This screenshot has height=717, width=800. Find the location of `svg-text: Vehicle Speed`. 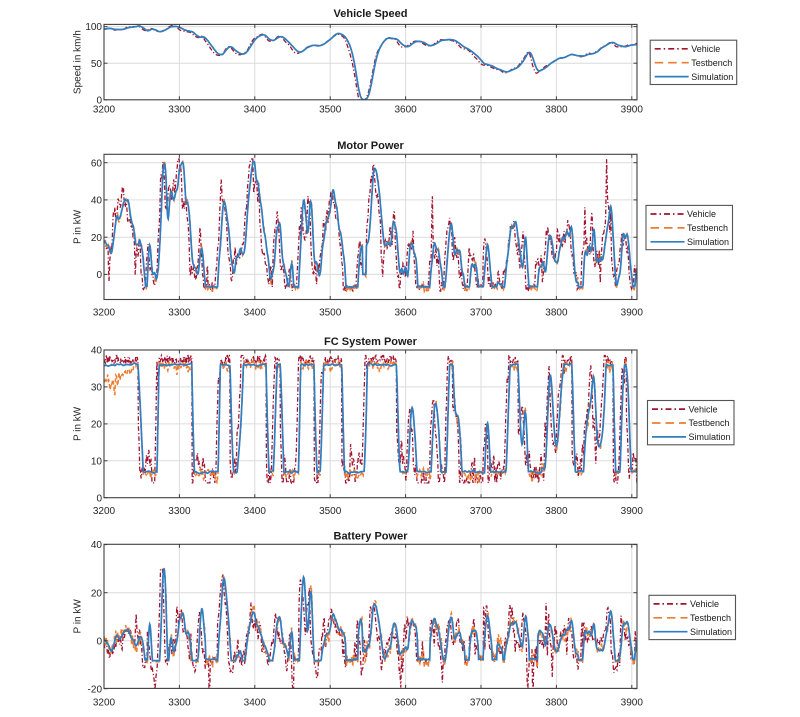

svg-text: Vehicle Speed is located at coordinates (371, 14).